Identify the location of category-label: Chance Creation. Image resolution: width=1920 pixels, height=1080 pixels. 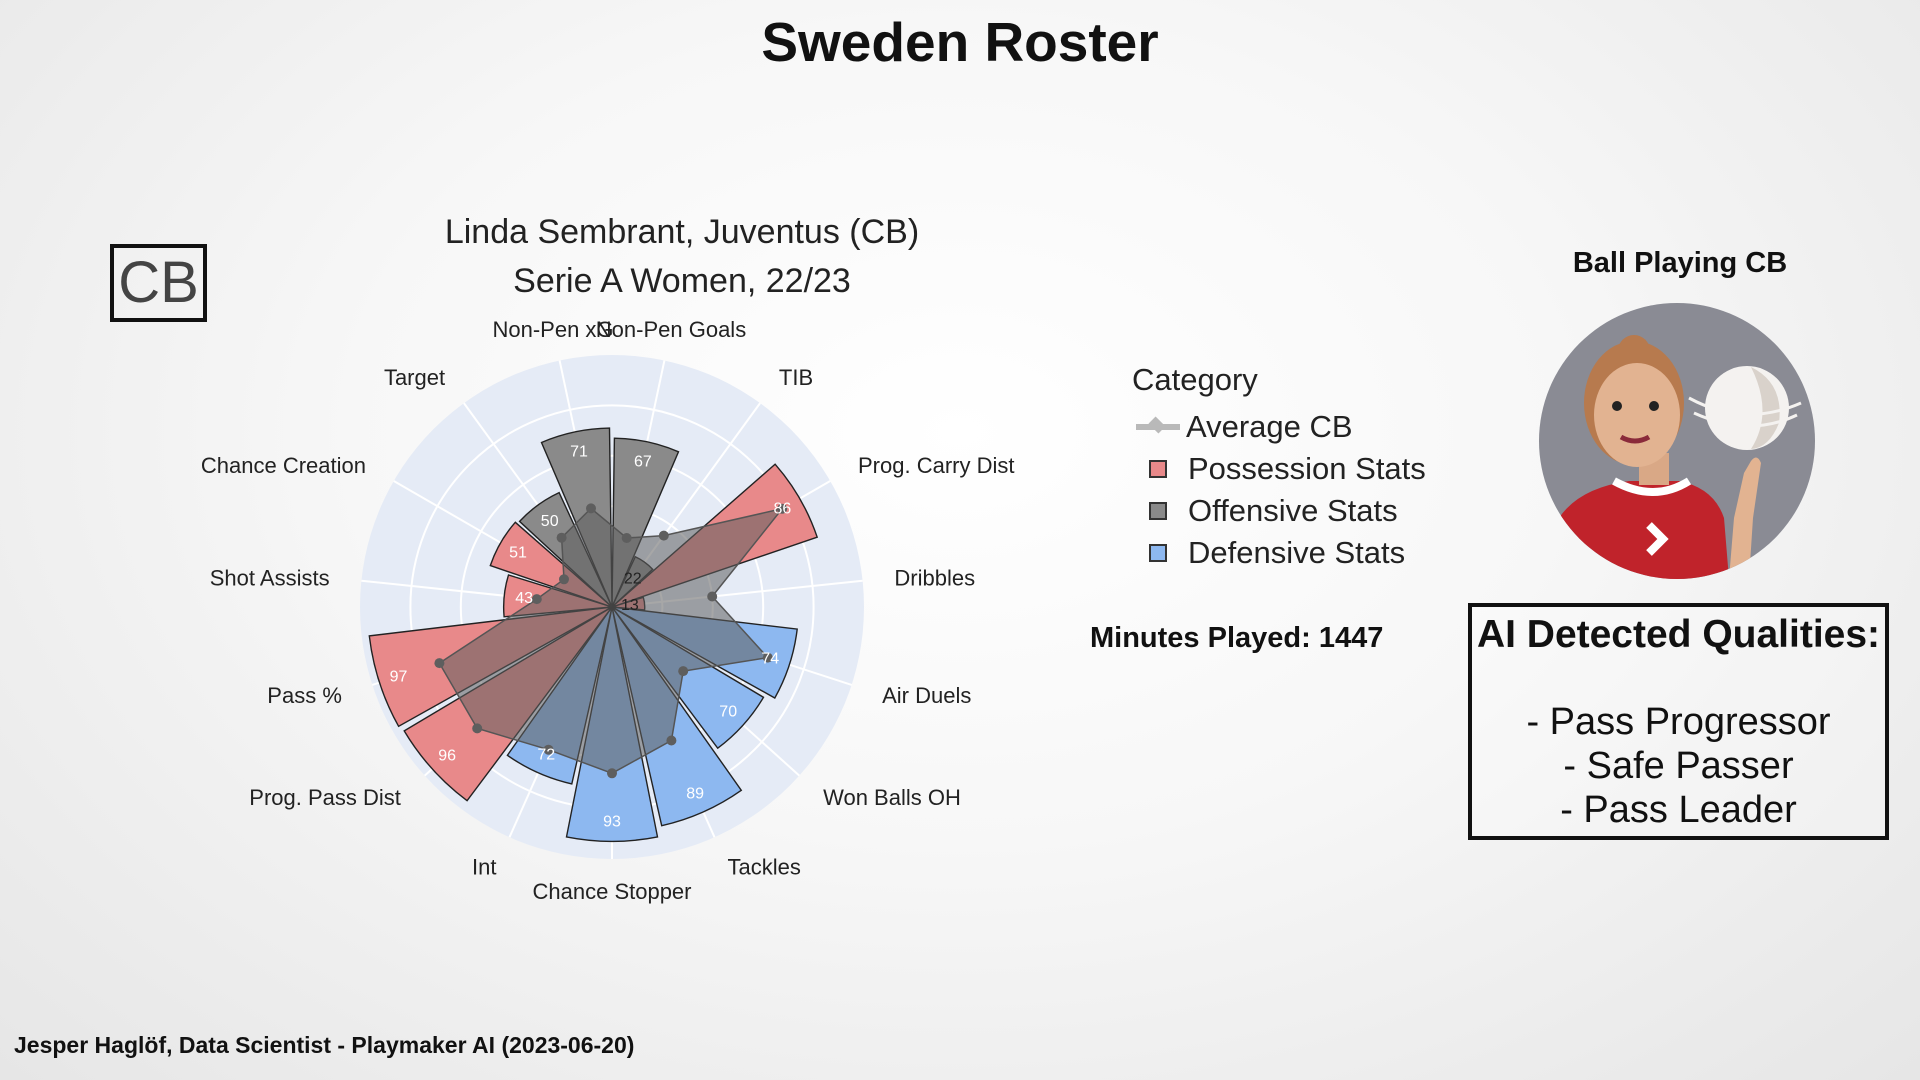
(283, 465).